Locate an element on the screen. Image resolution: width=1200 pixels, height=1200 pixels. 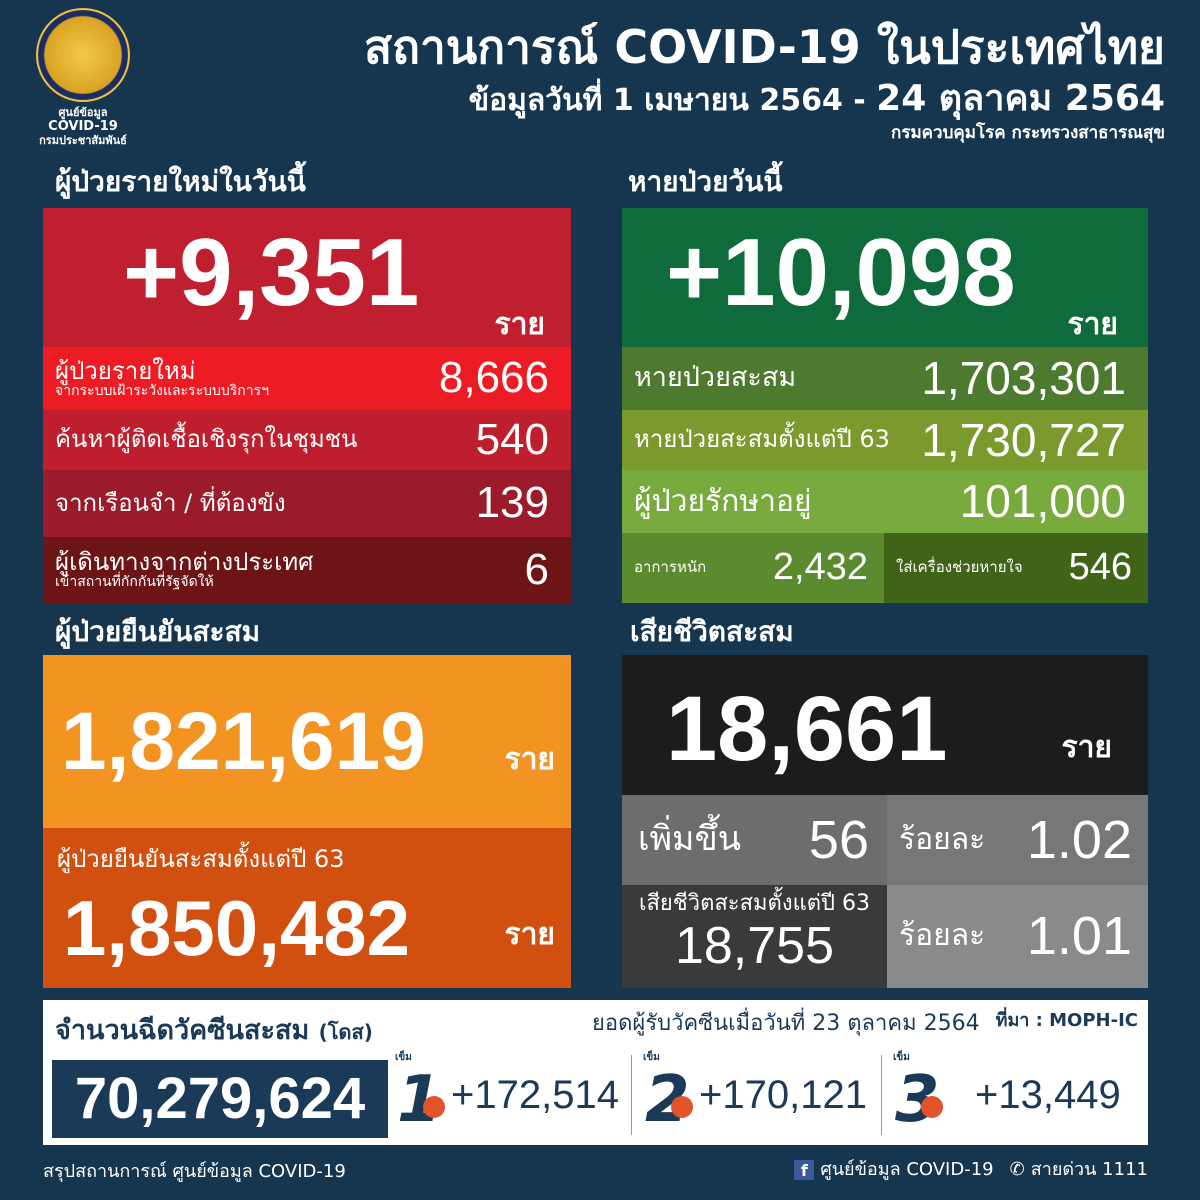
ventilator-label: ใส่เครื่องช่วยหายใจ is located at coordinates (959, 567).